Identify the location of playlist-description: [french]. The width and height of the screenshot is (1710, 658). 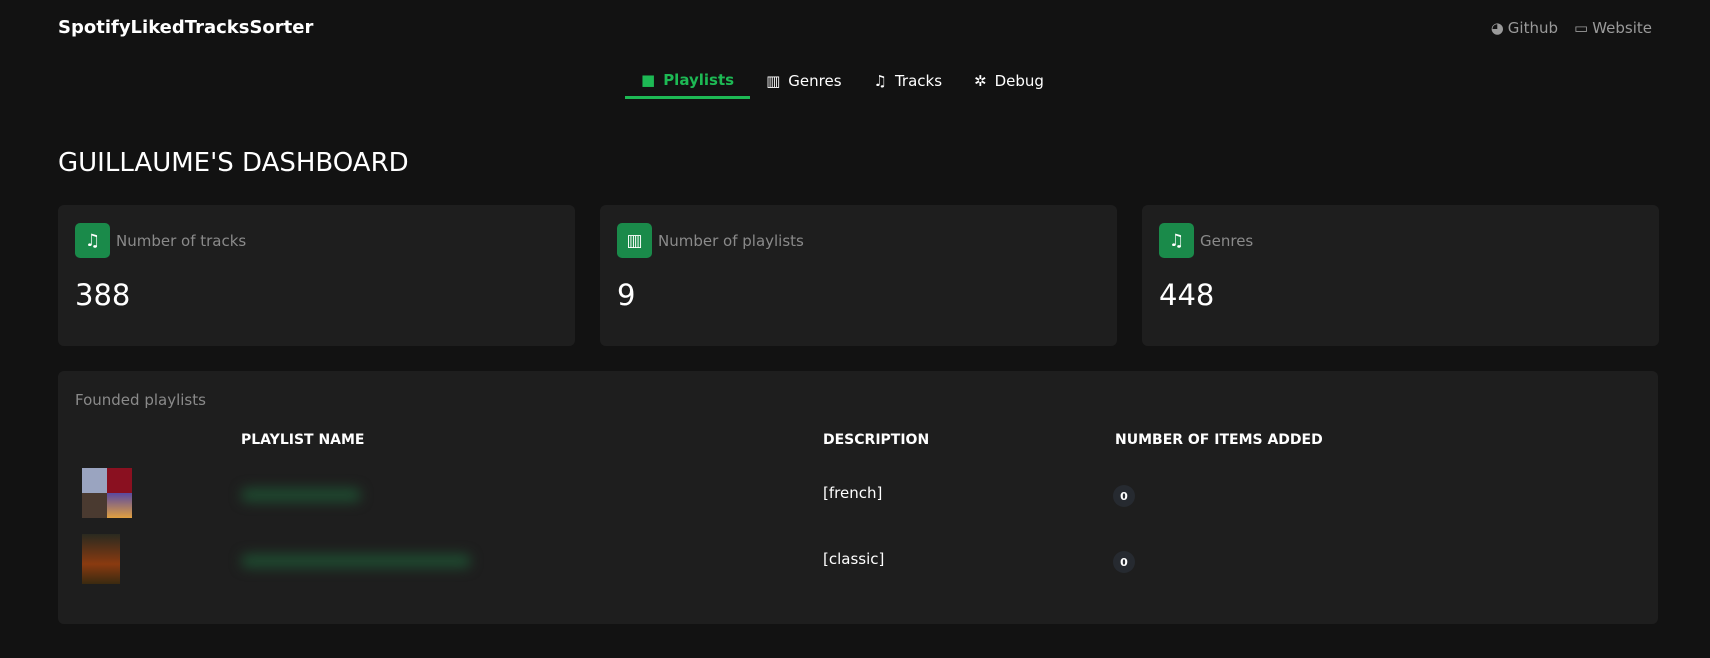
(853, 493).